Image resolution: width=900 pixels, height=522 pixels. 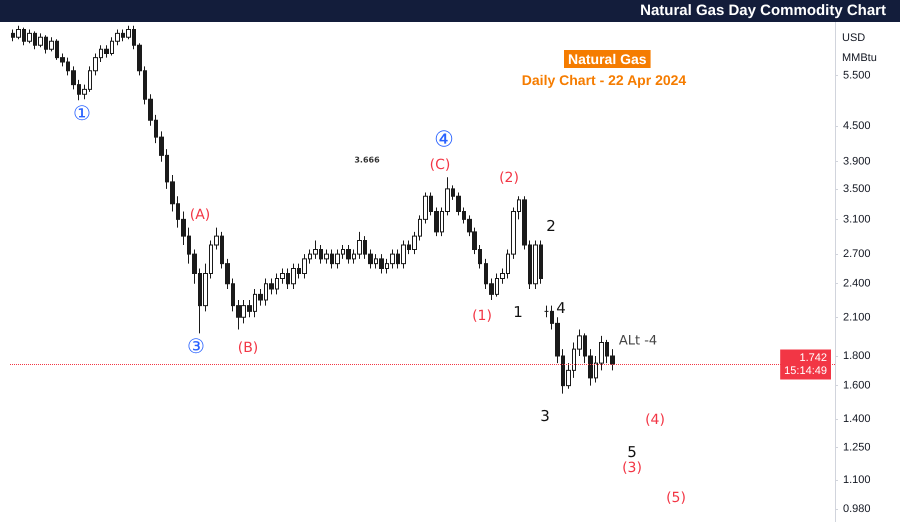 I want to click on chart-title: Natural Gas Day Commodity Chart, so click(x=763, y=10).